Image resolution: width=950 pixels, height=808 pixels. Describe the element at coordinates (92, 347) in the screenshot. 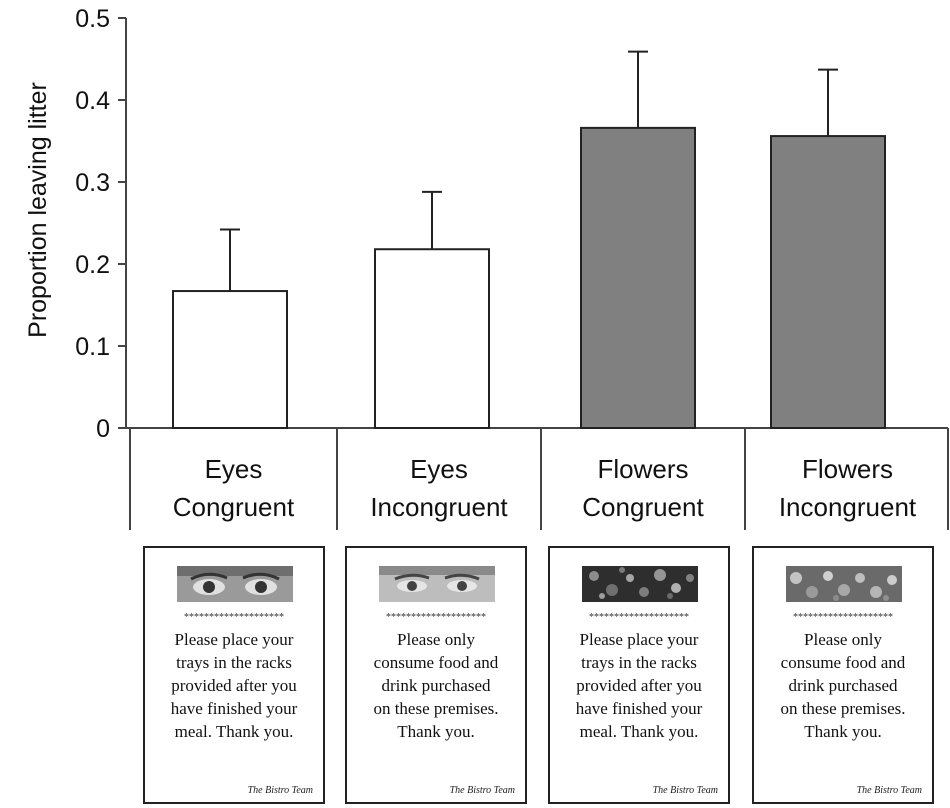

I see `y-tick-label: 0.1` at that location.